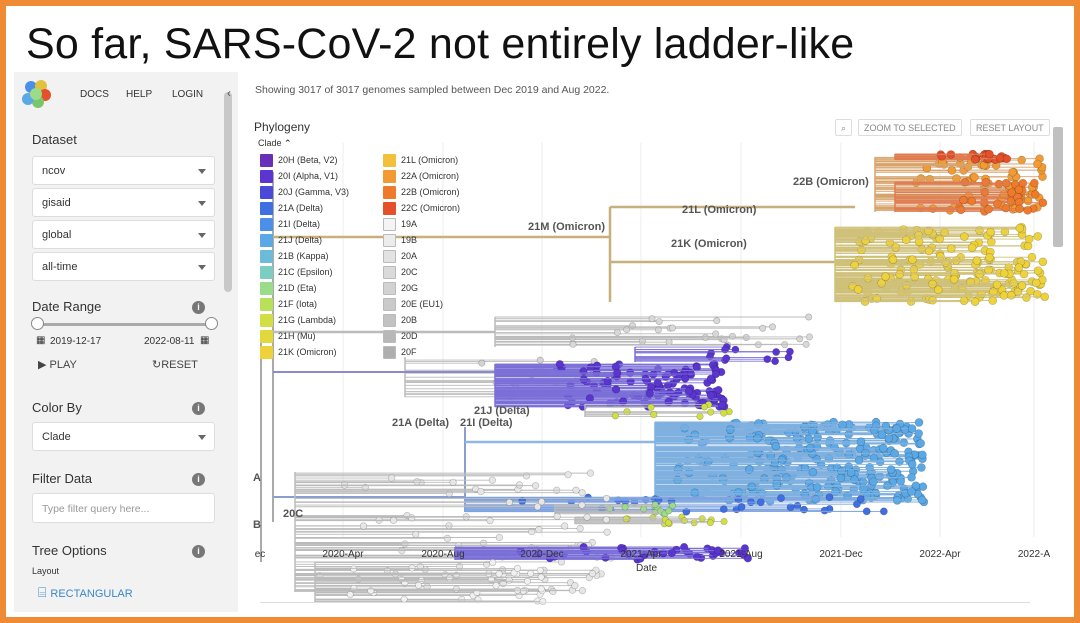 This screenshot has height=623, width=1080. What do you see at coordinates (1010, 127) in the screenshot?
I see `reset-layout-button: RESET LAYOUT` at bounding box center [1010, 127].